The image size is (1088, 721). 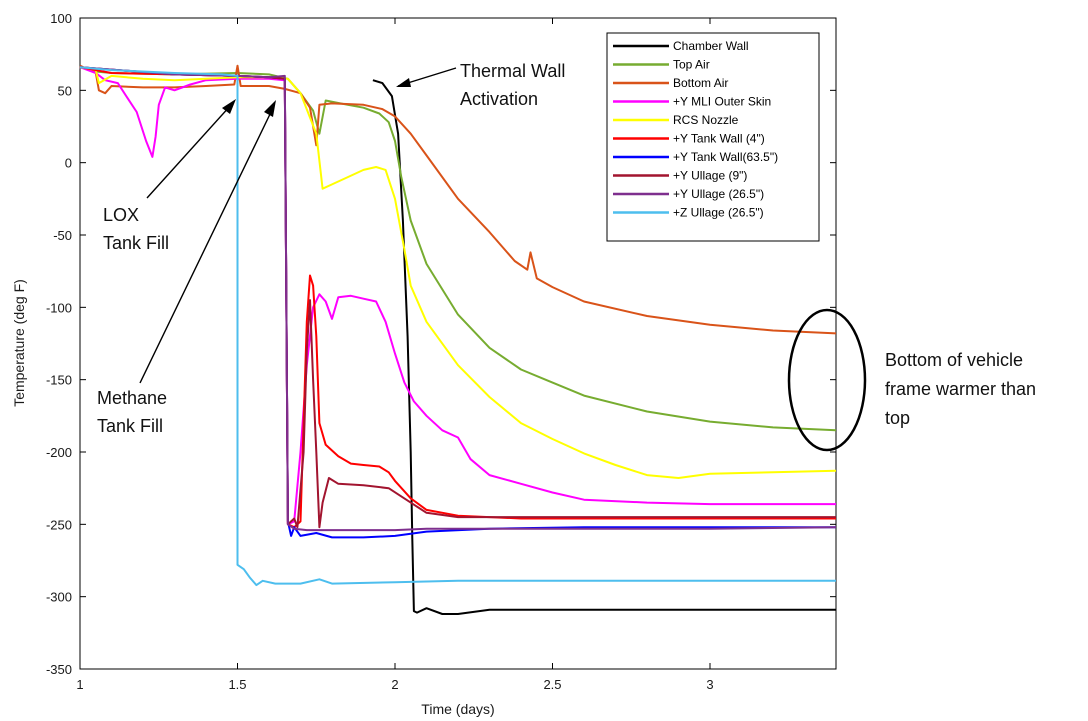 What do you see at coordinates (403, 82) in the screenshot?
I see `annotation-arrowhead-thermal-wall` at bounding box center [403, 82].